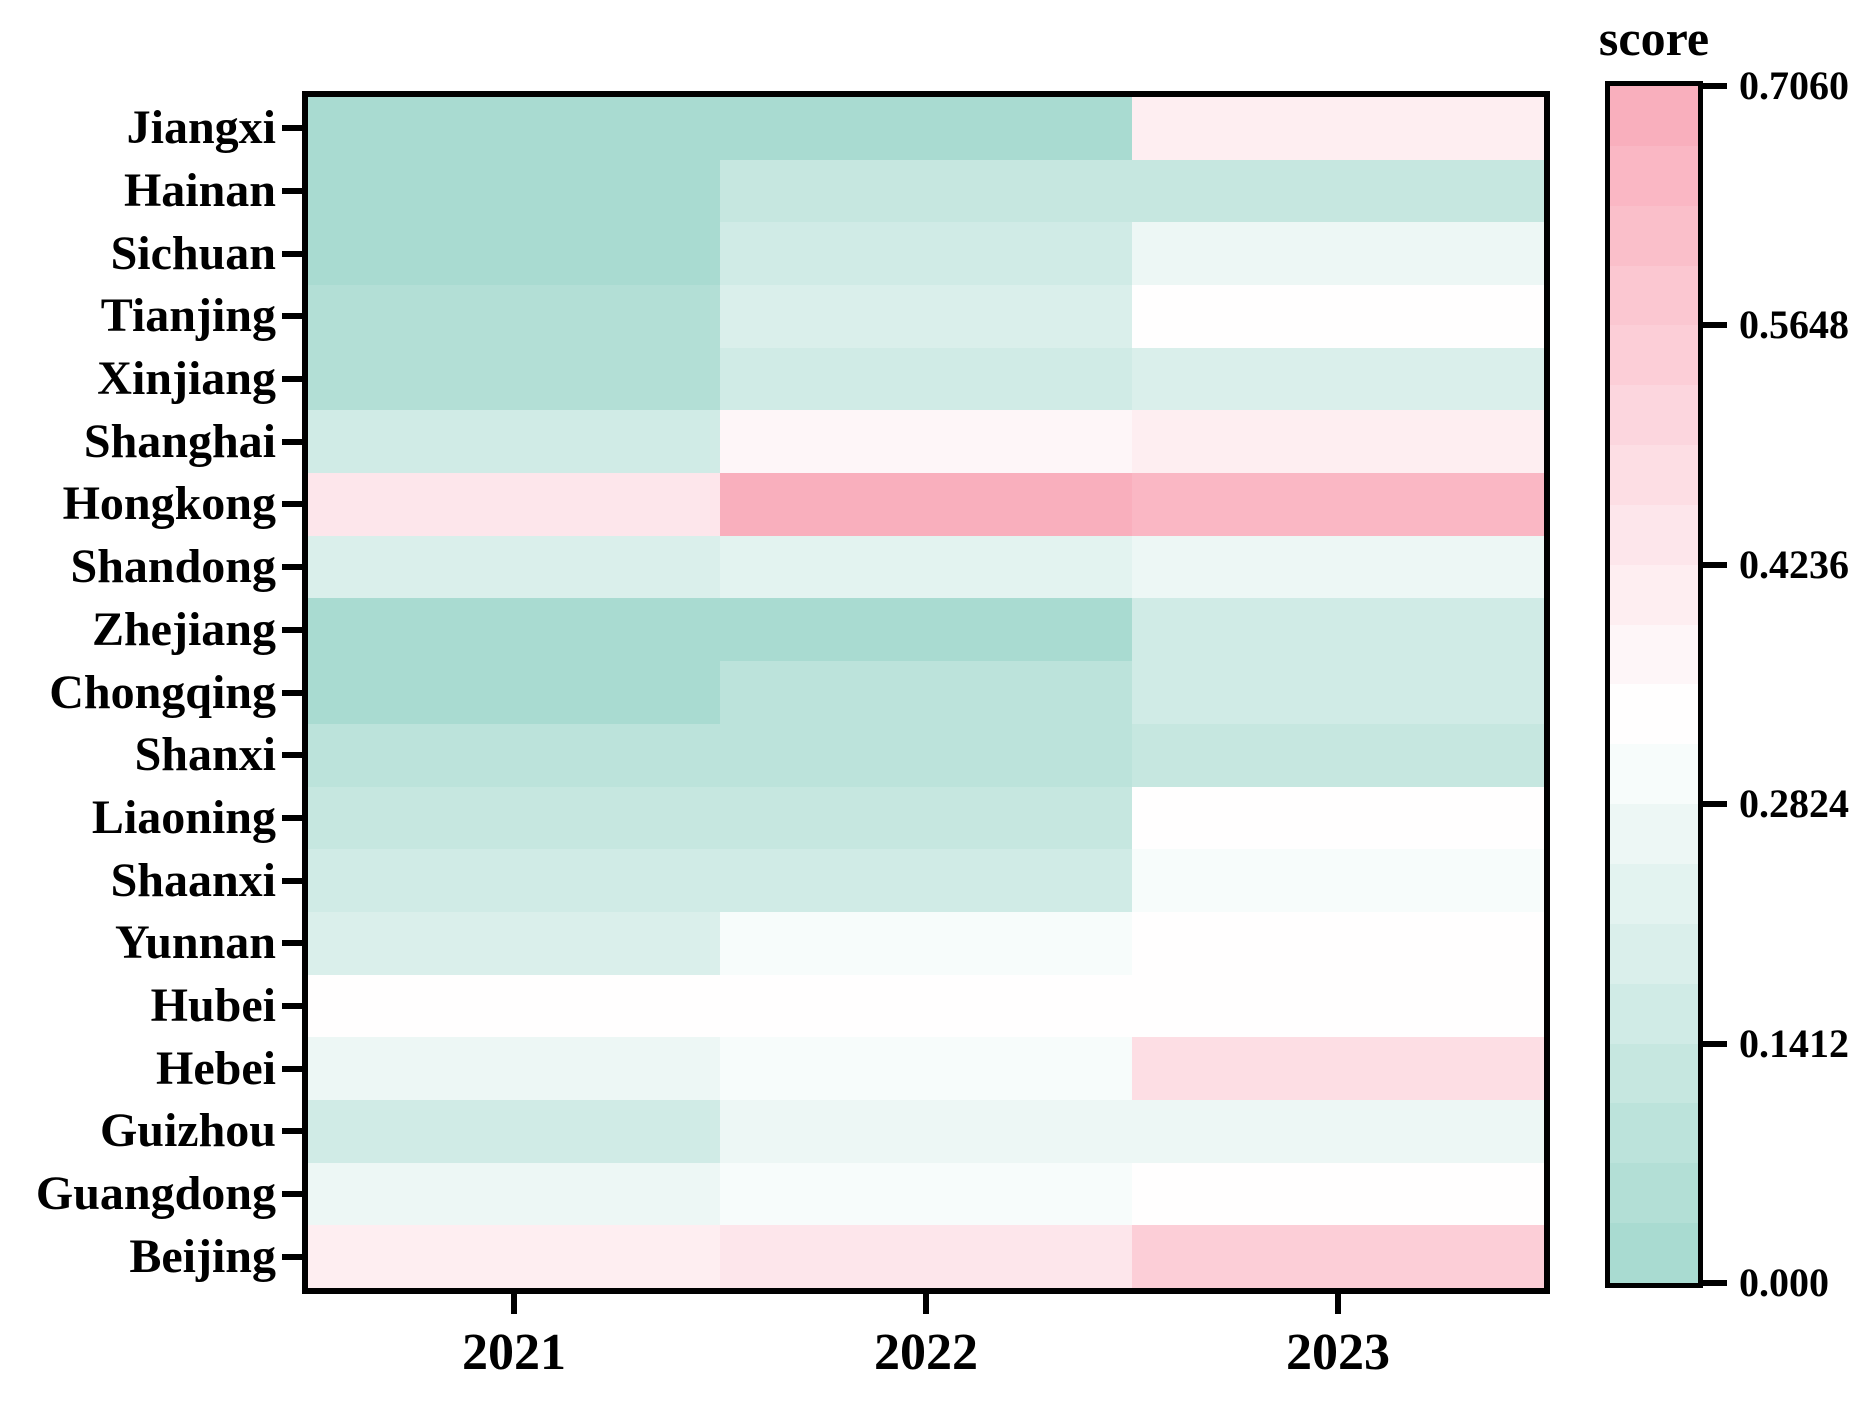 This screenshot has width=1874, height=1411. I want to click on y-axis-label: Yunnan, so click(195, 943).